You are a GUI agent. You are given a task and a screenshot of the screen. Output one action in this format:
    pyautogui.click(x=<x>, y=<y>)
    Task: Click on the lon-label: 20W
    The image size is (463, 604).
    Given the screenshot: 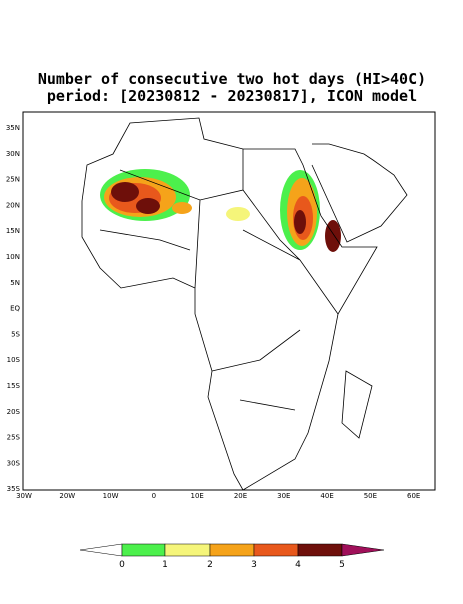 What is the action you would take?
    pyautogui.click(x=67, y=496)
    